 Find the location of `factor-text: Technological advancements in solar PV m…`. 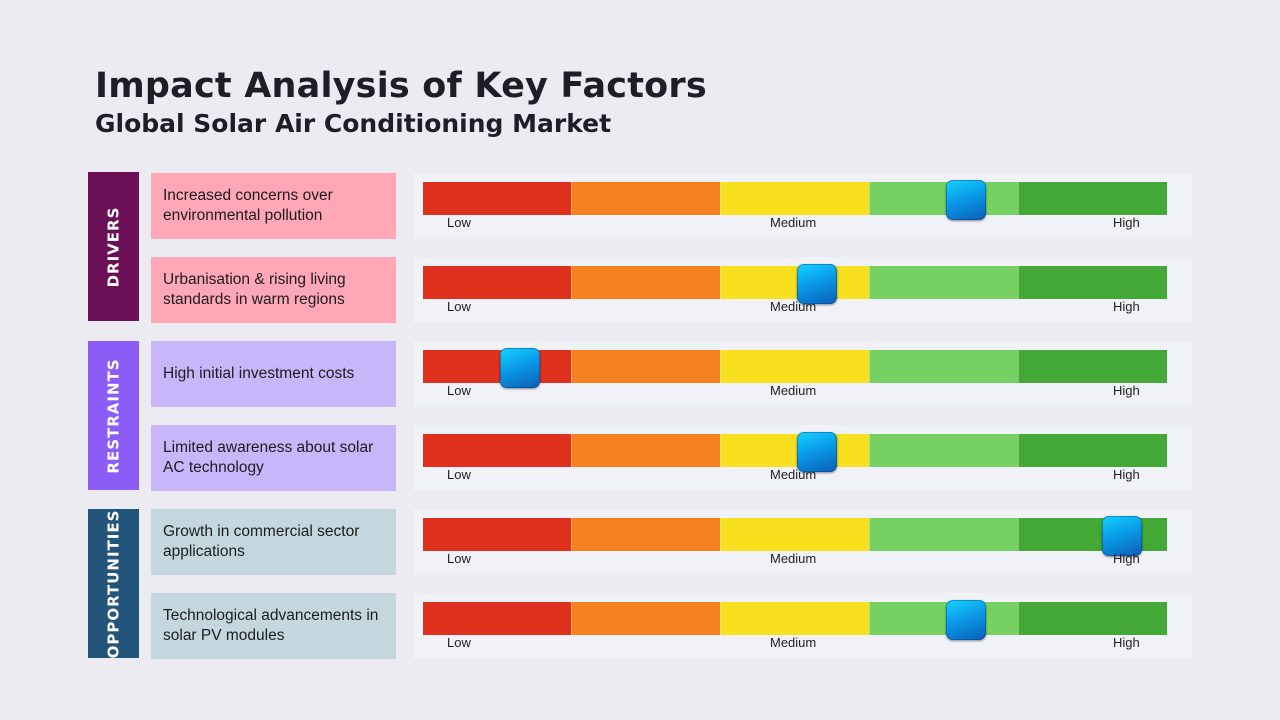

factor-text: Technological advancements in solar PV m… is located at coordinates (271, 625).